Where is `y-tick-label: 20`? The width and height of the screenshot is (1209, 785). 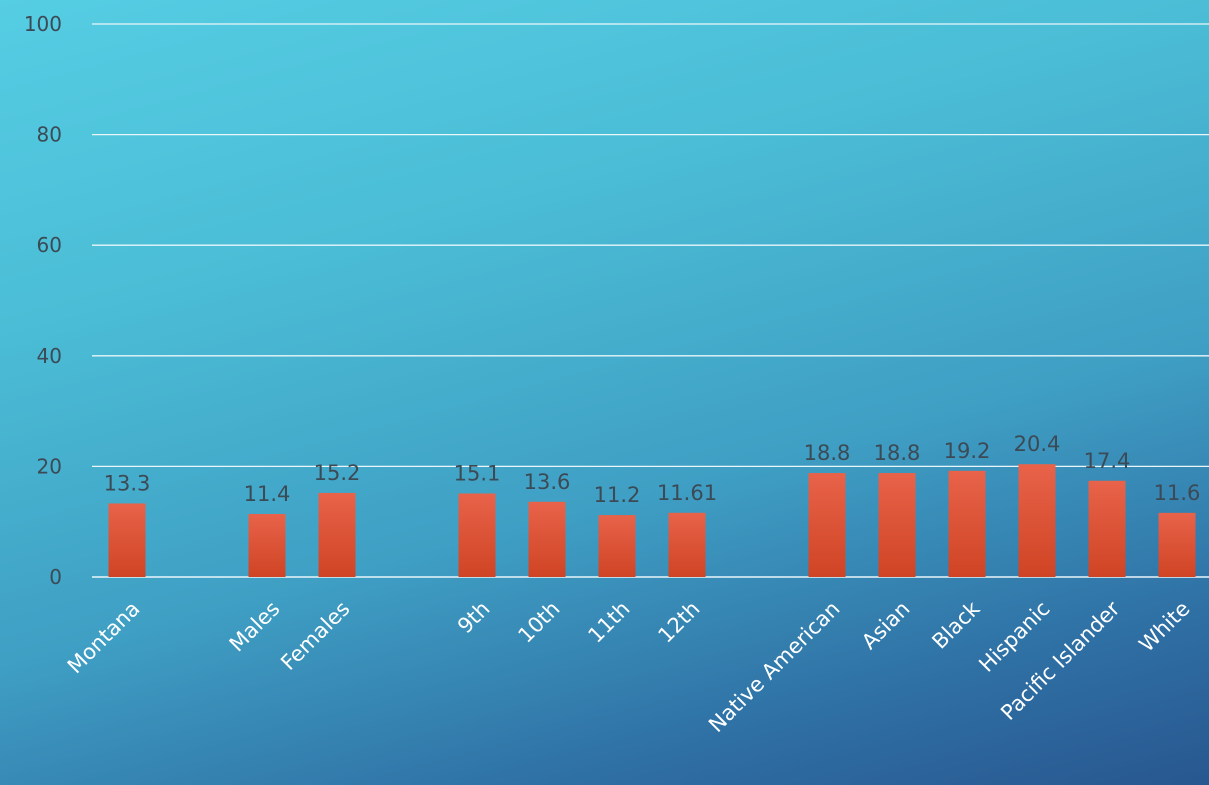 y-tick-label: 20 is located at coordinates (49, 466).